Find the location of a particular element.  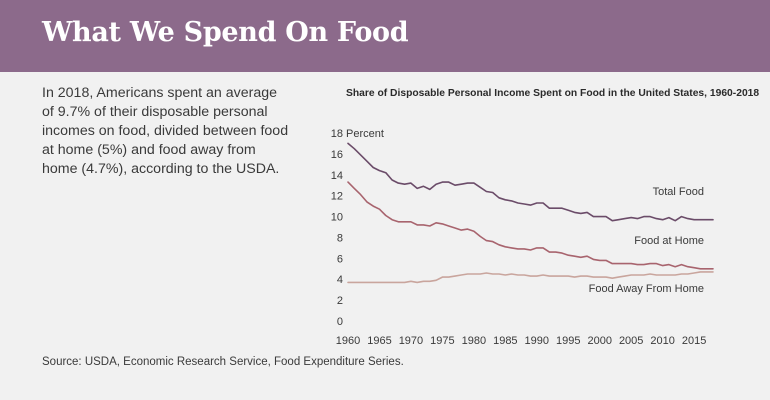

x-tick-label: 2015 is located at coordinates (694, 341).